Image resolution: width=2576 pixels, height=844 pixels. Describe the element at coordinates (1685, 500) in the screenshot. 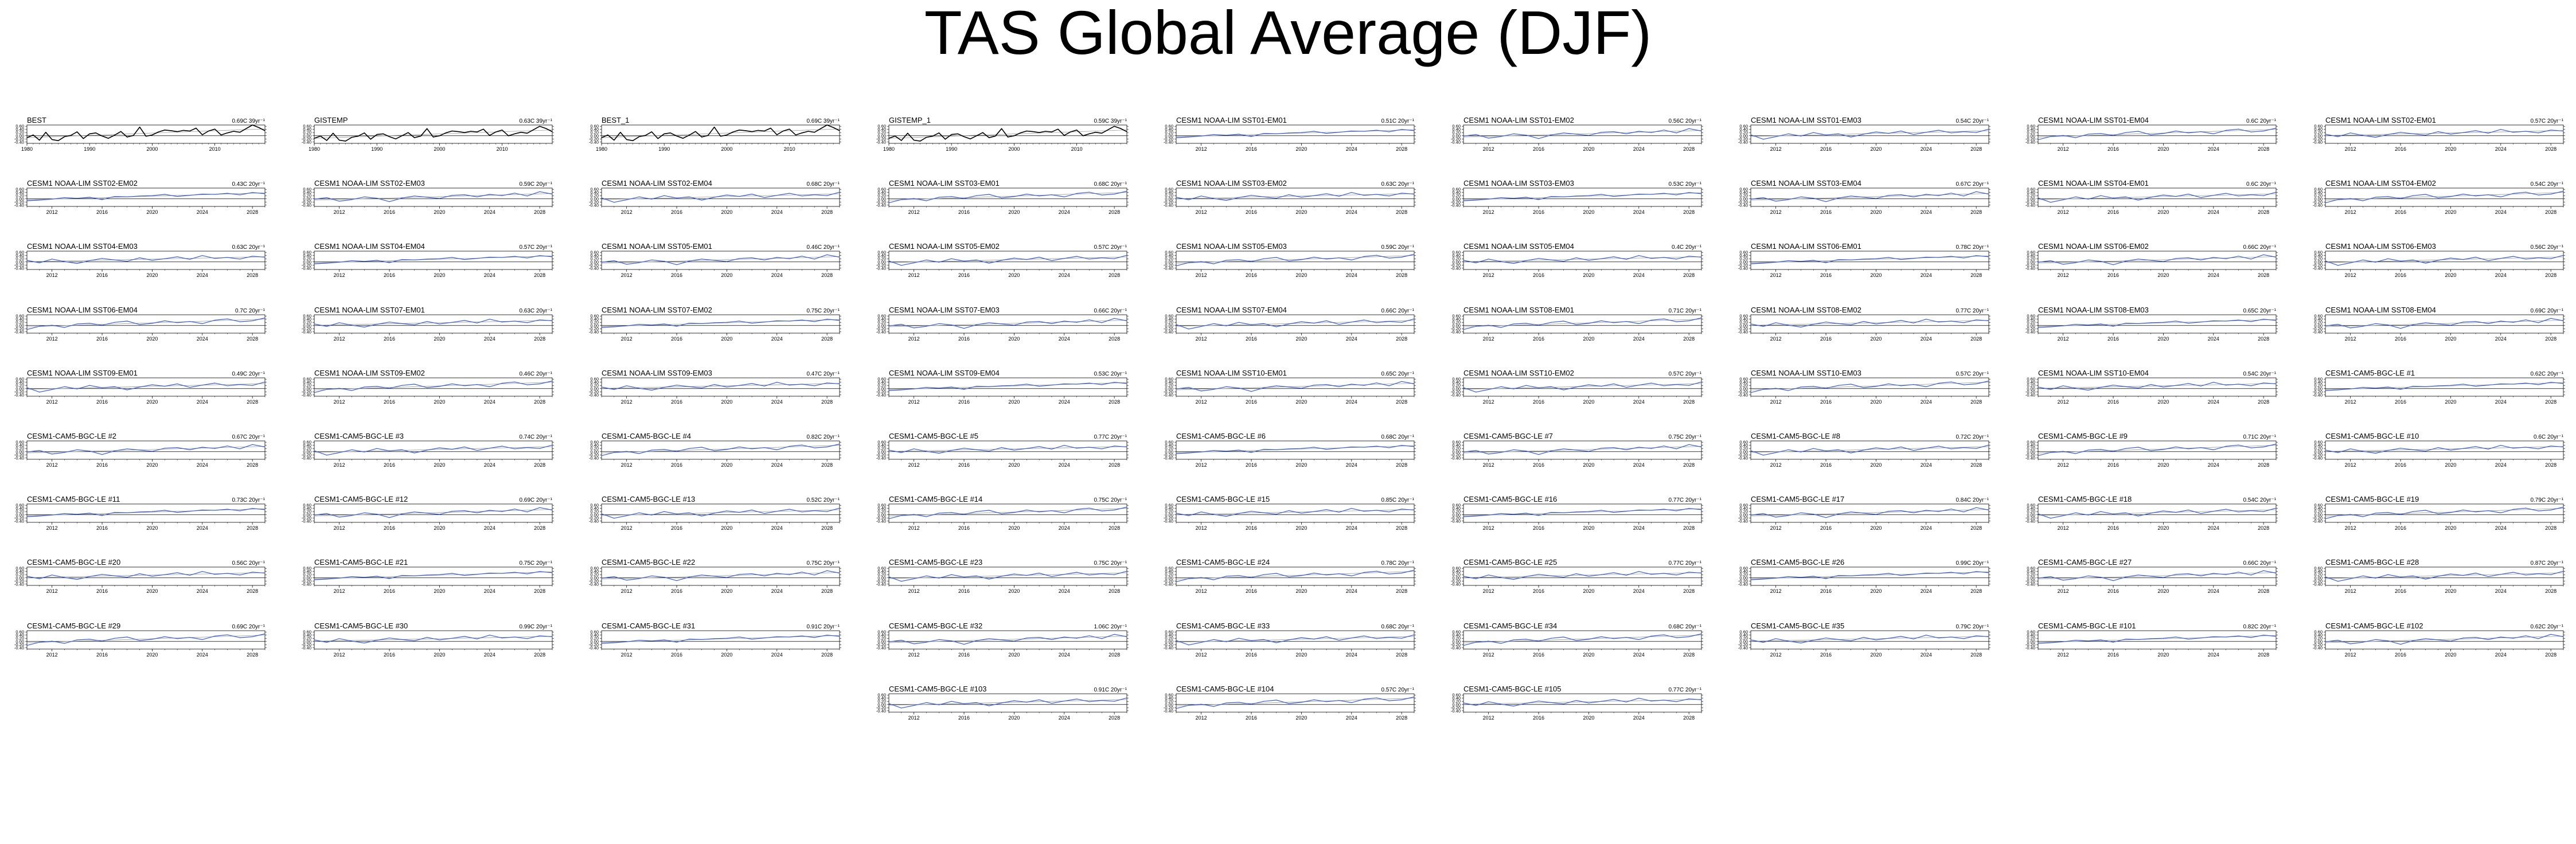

I see `trend-label: 0.77C 20yr⁻¹` at that location.